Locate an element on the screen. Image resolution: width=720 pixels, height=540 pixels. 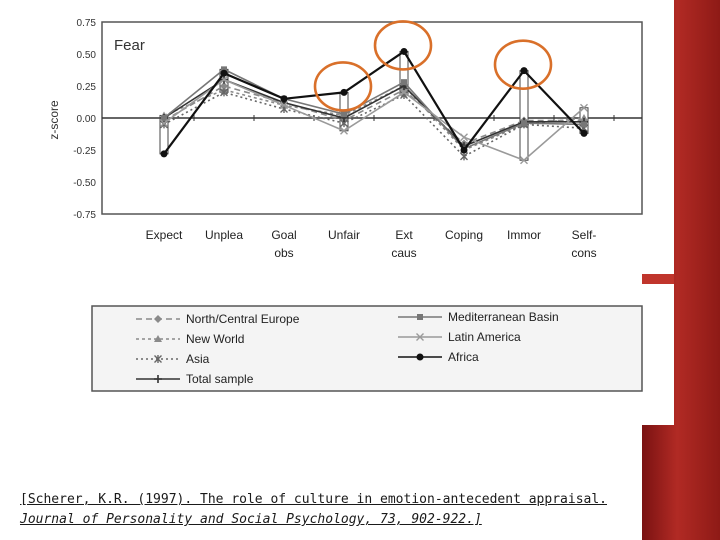
decorative-white-strip is located at coordinates (658, 212).